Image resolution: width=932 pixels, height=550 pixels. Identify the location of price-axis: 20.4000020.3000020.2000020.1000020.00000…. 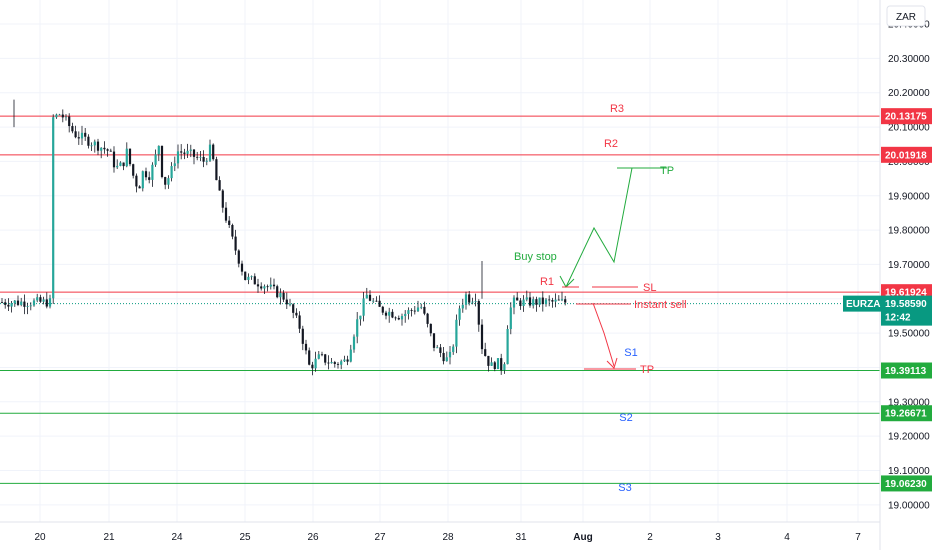
(909, 266).